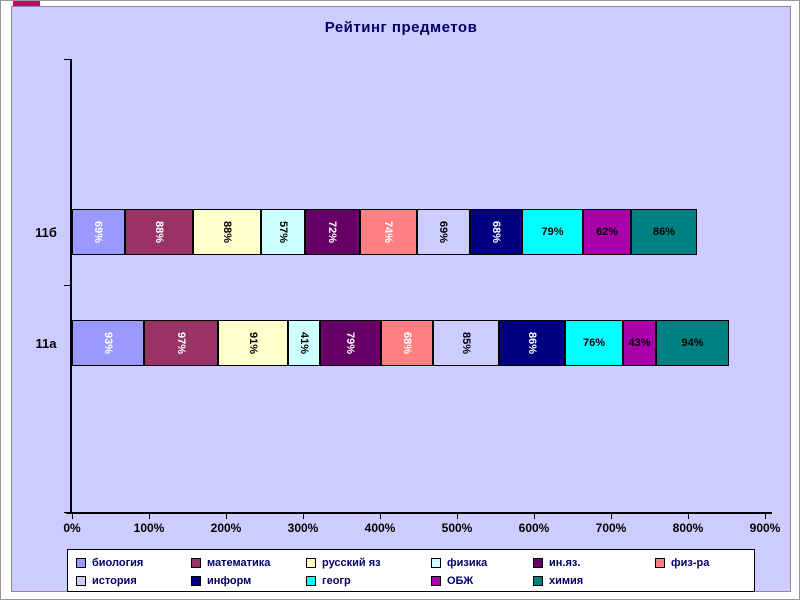  I want to click on bar-segment-11б-ОБЖ: 62%, so click(607, 232).